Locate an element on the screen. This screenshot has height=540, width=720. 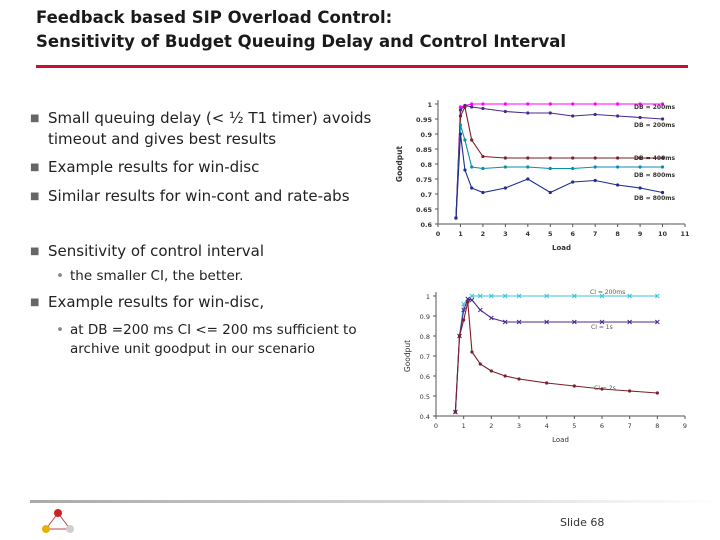
series-label: DB = 800ms is located at coordinates (655, 175).